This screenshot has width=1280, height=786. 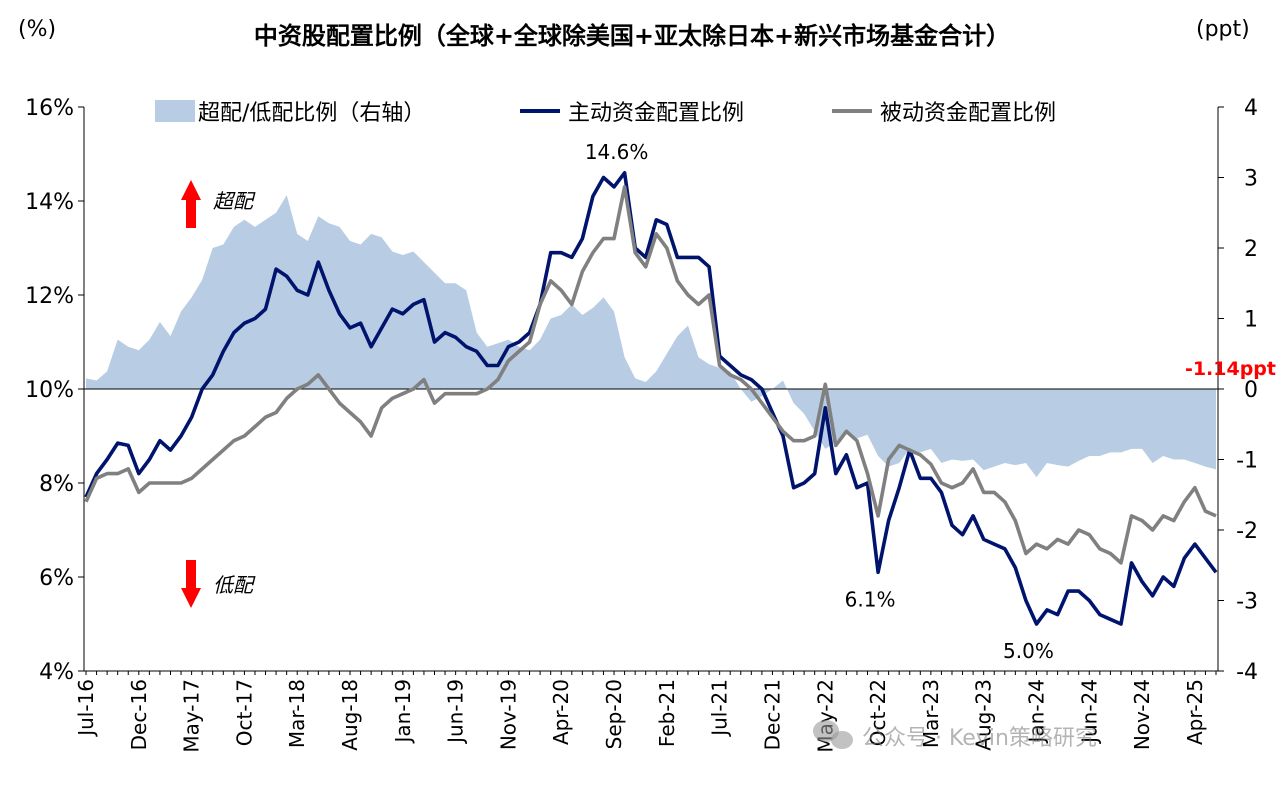 I want to click on left-tick-label: 10%, so click(x=49, y=390).